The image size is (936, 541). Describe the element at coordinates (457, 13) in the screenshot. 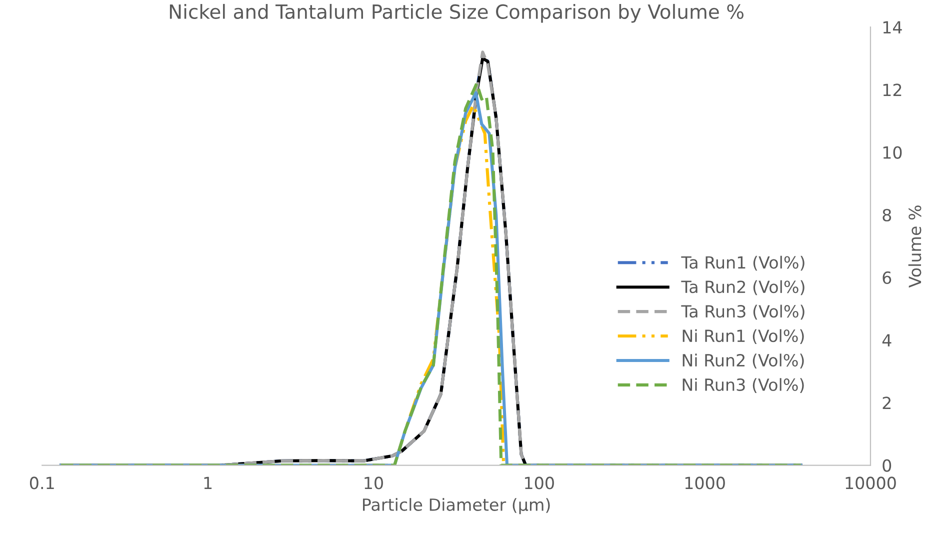

I see `chart-title: Nickel and Tantalum Particle Size Comparison by Volume %` at that location.